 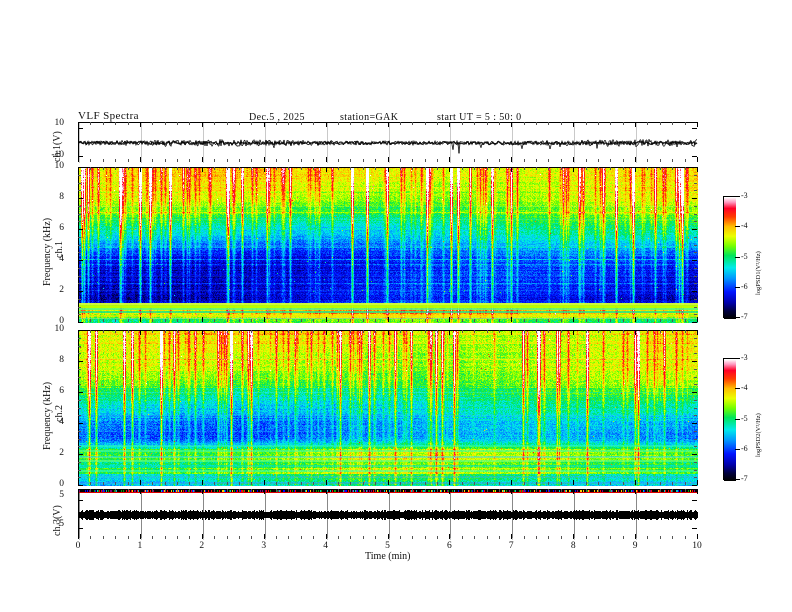 What do you see at coordinates (744, 195) in the screenshot?
I see `colorbar-tick-label: -3` at bounding box center [744, 195].